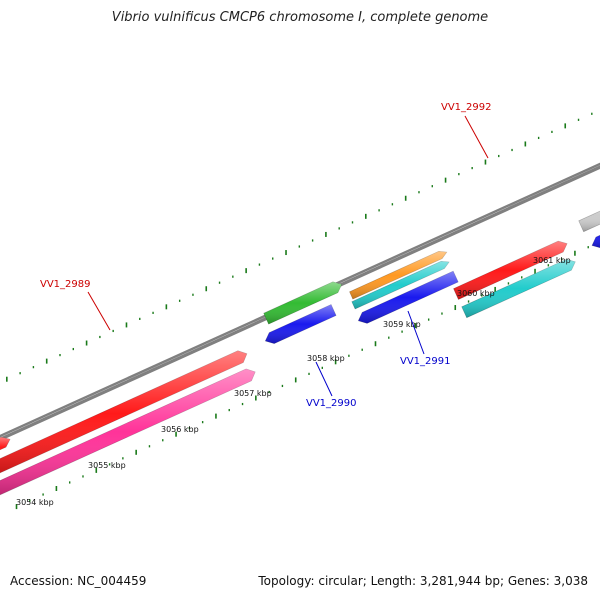  I want to click on blue-gene-edge, so click(595, 232).